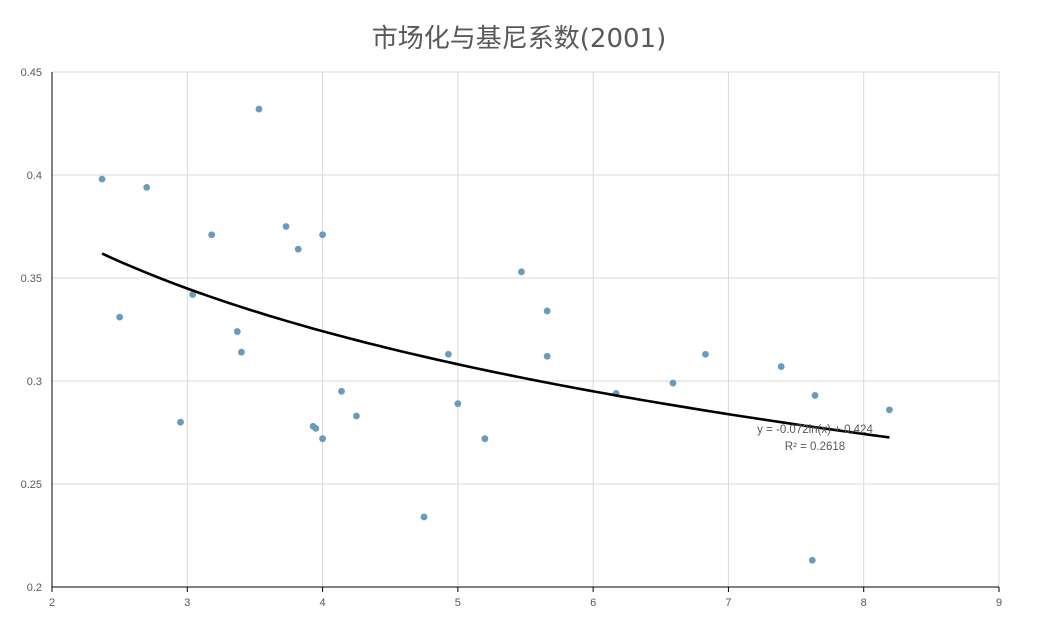  What do you see at coordinates (815, 430) in the screenshot?
I see `trendline-equation: y = -0.072ln(x) + 0.424` at bounding box center [815, 430].